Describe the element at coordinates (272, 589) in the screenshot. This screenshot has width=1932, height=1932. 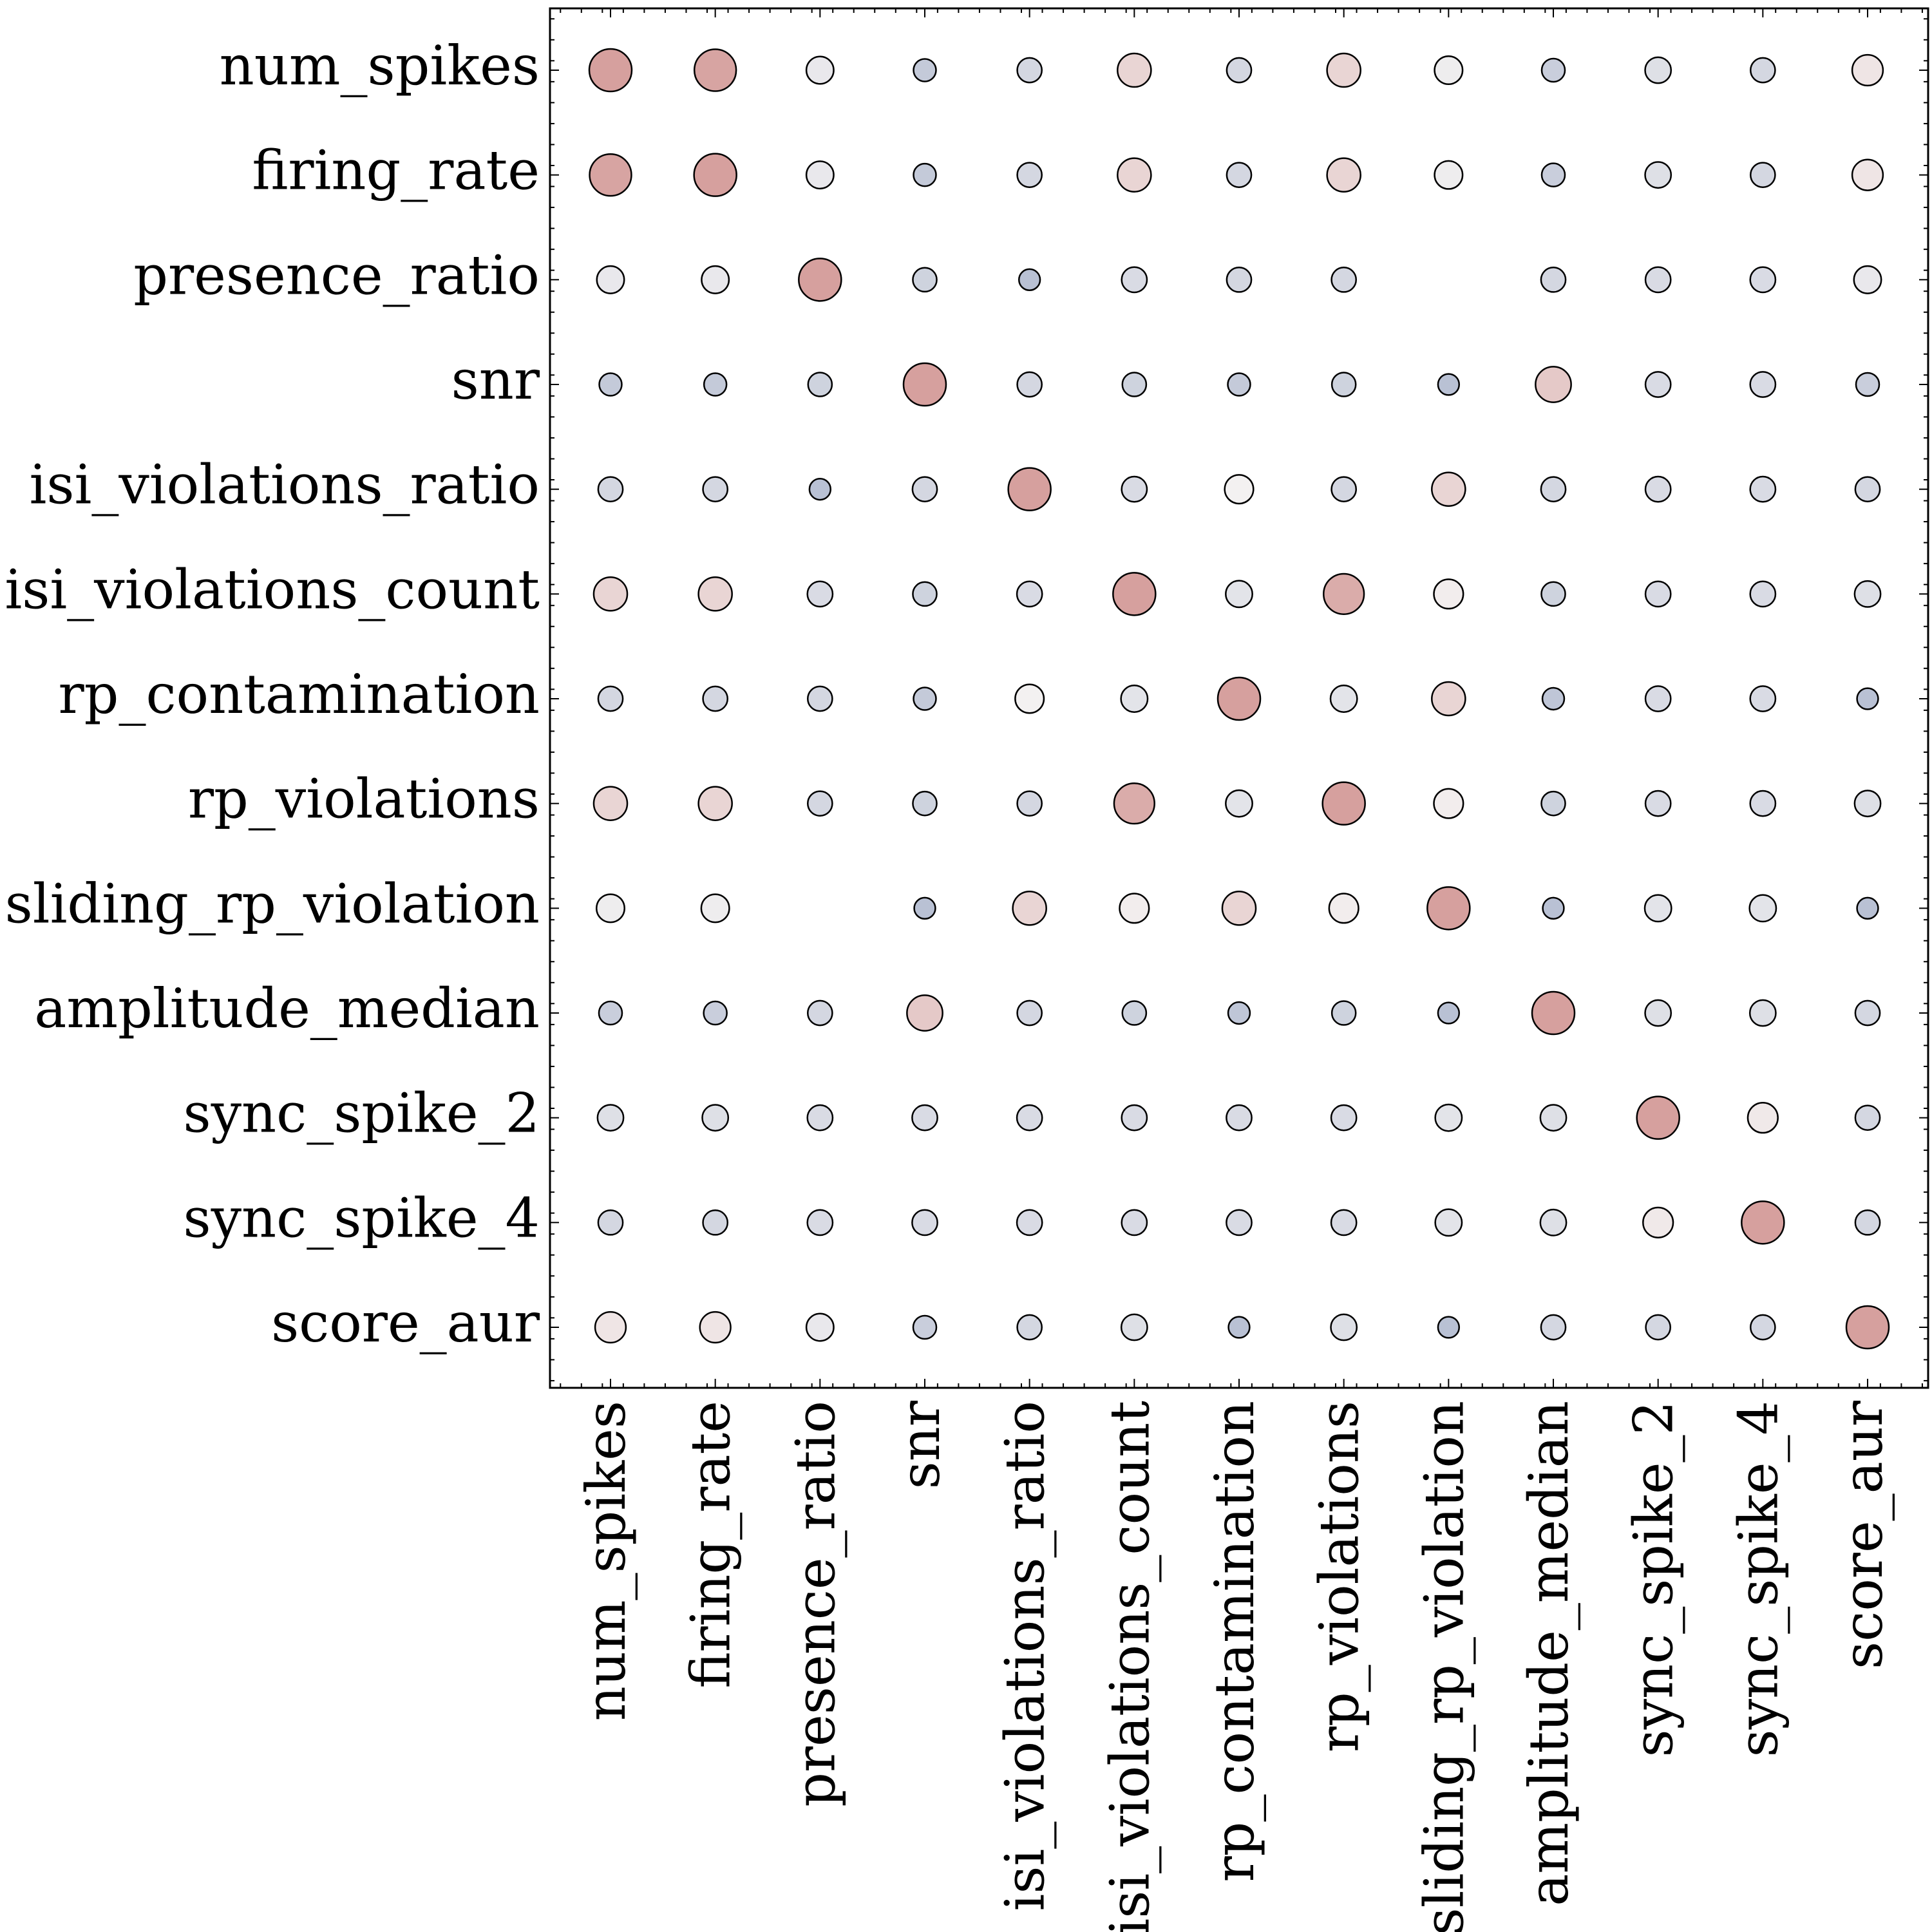
I see `y-tick-label: isi_violations_count` at that location.